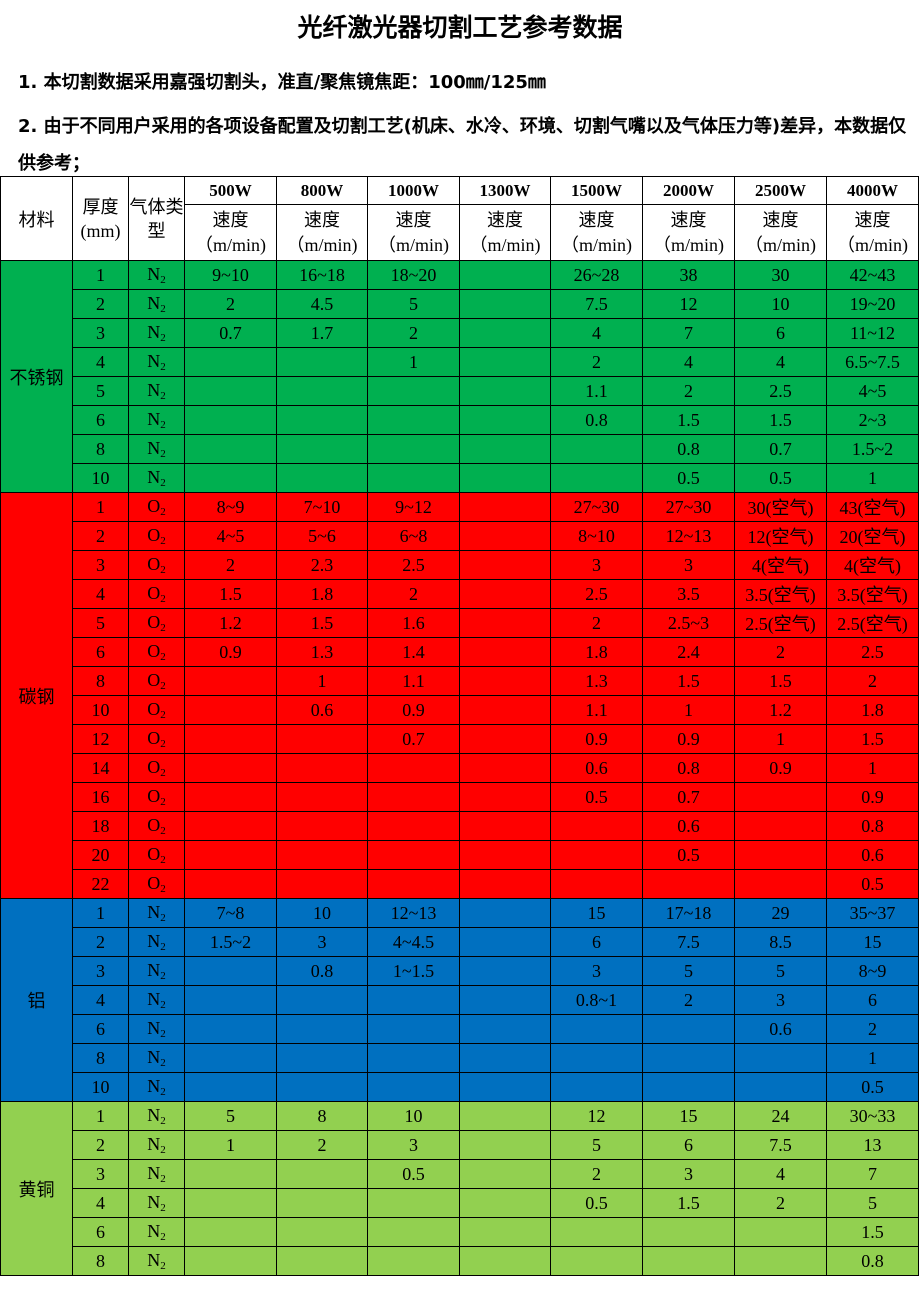  Describe the element at coordinates (459, 1174) in the screenshot. I see `table-row: 3 N2 0.5 2 3 4 7` at that location.